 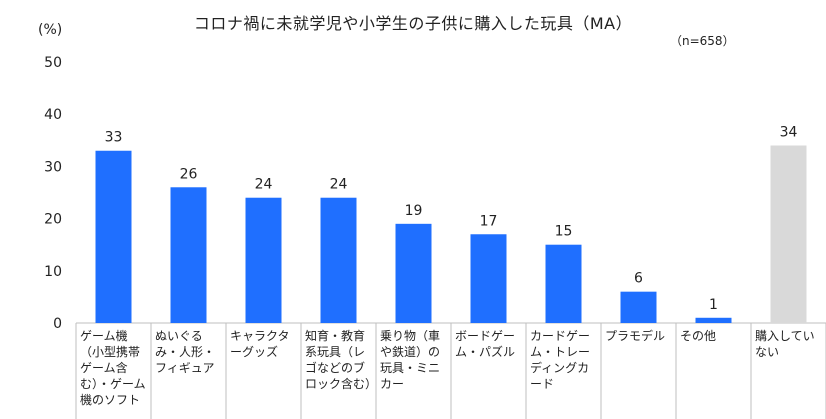 I want to click on y-tick-label: 30, so click(x=53, y=167).